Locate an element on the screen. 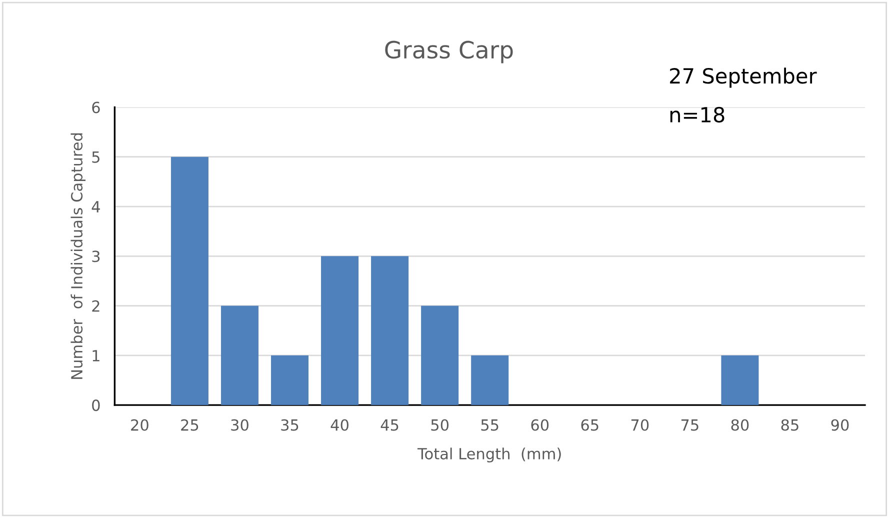  y-tick-label: 2 is located at coordinates (96, 306).